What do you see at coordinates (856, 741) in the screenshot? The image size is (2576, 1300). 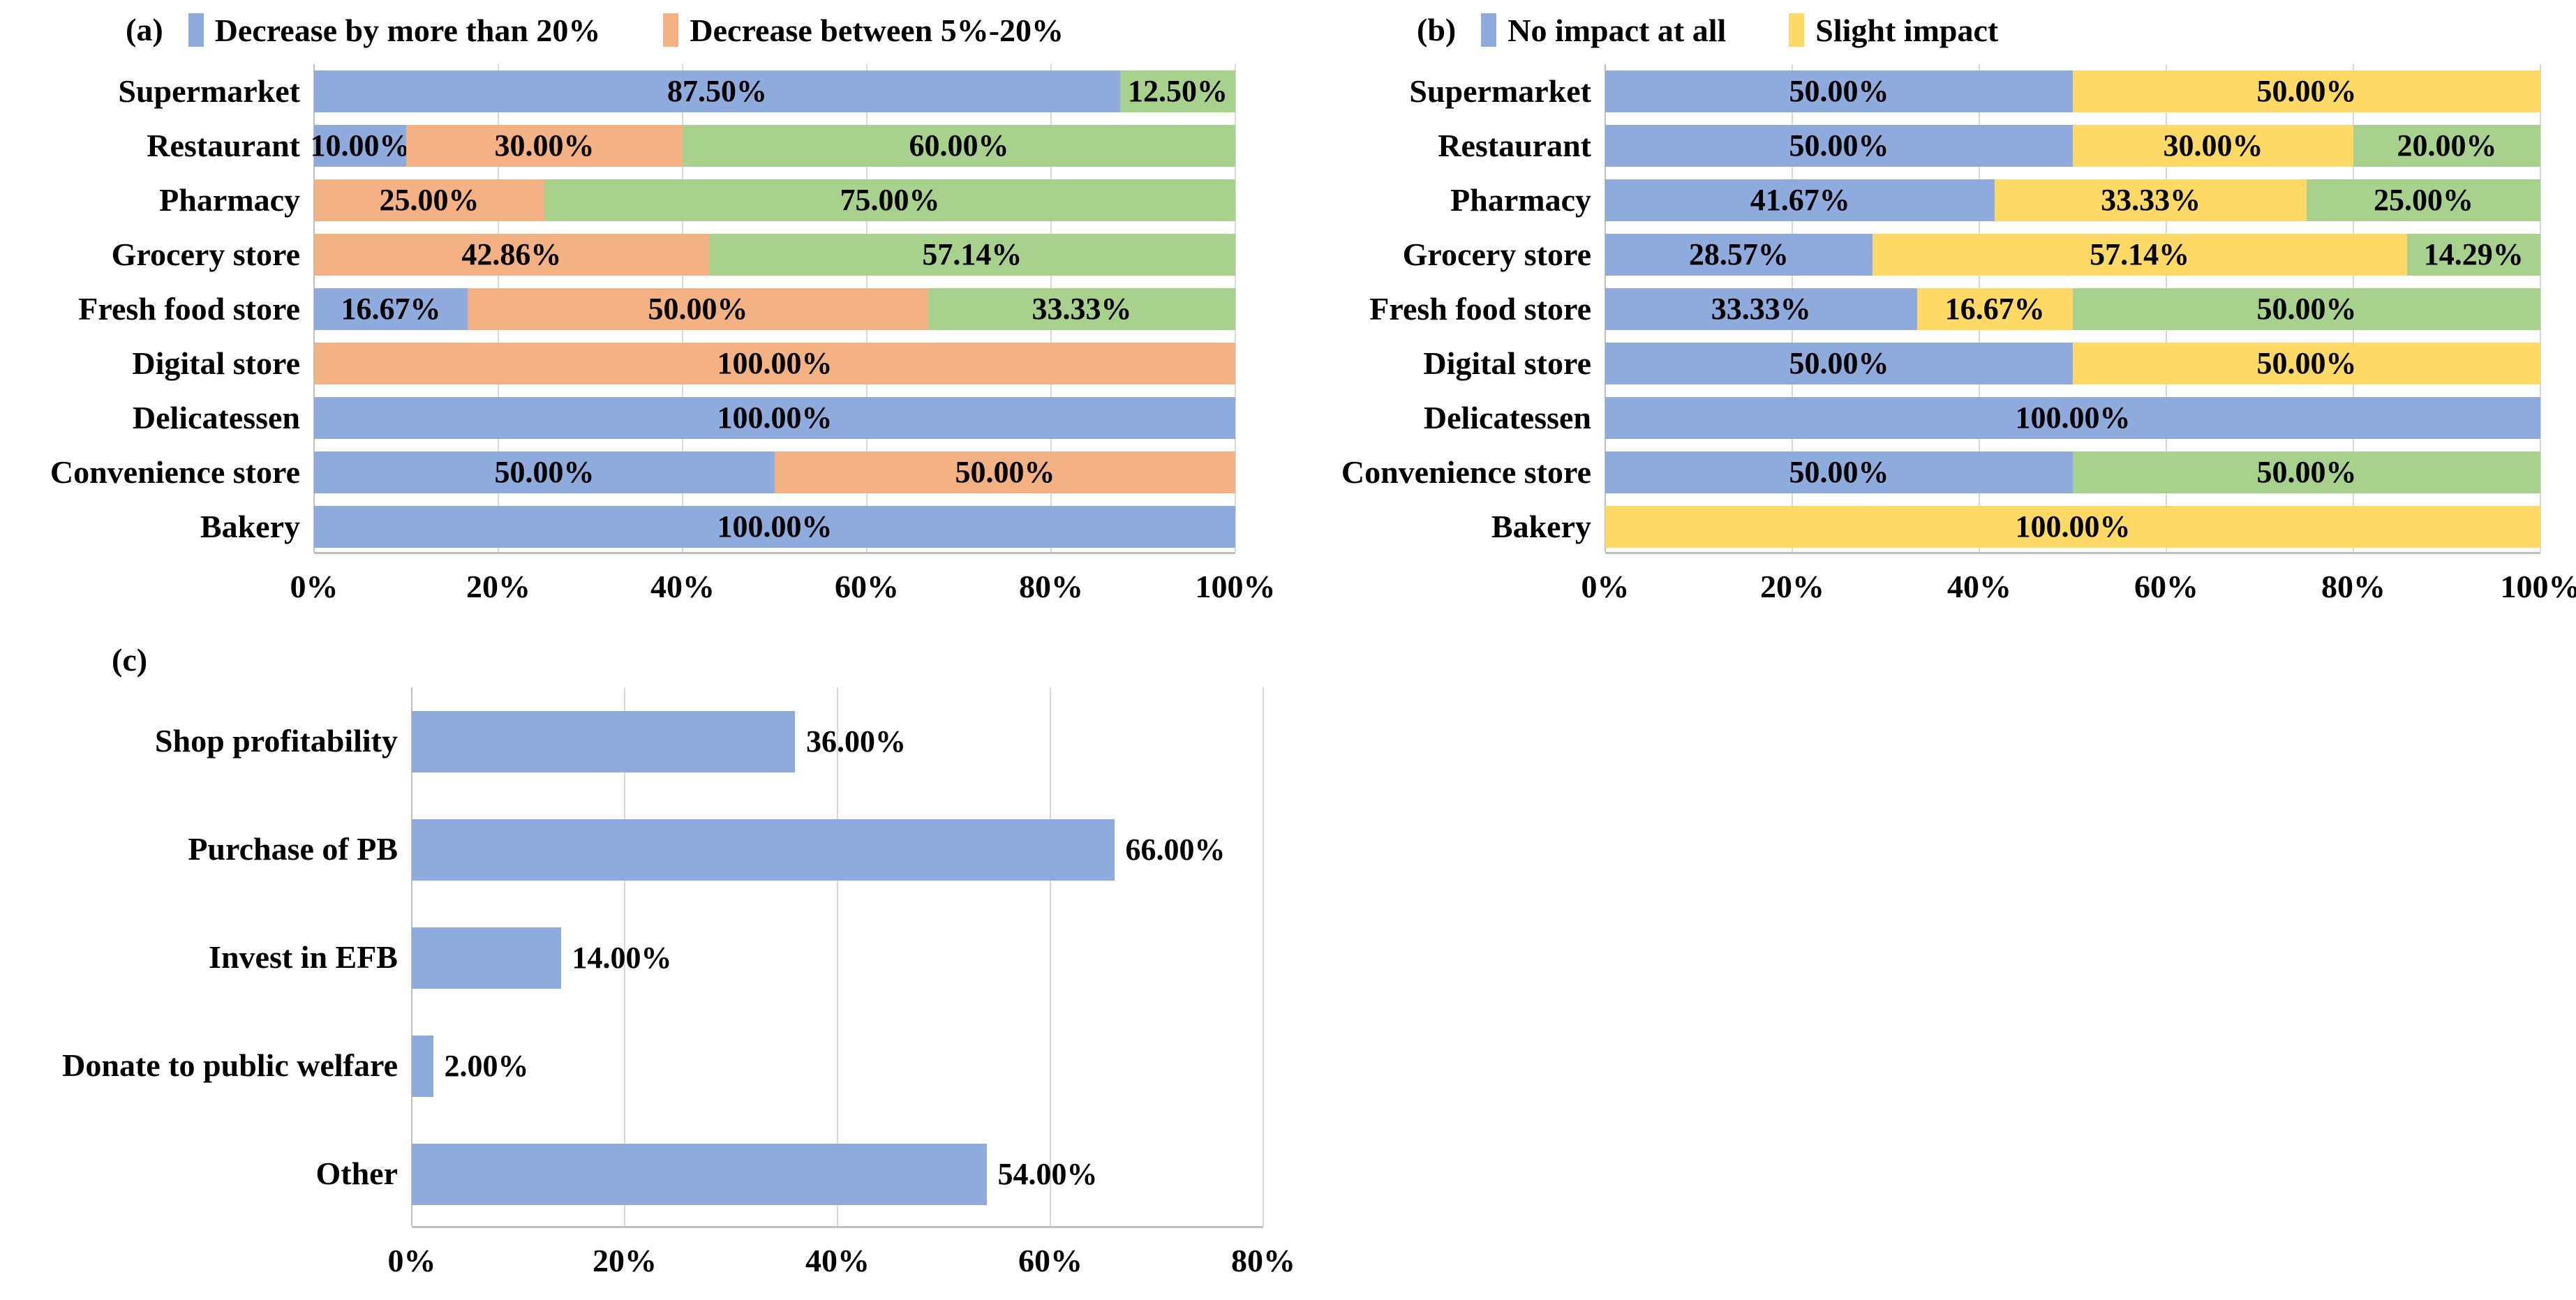 I see `value-label: 36.00%` at bounding box center [856, 741].